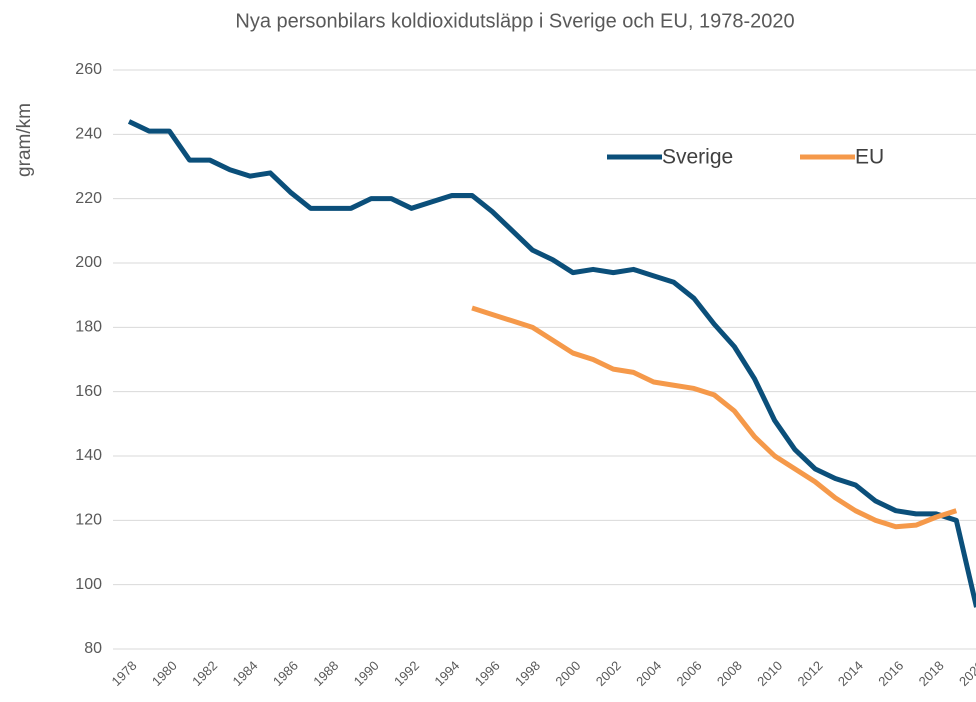  I want to click on y-tick-label: 140, so click(88, 455).